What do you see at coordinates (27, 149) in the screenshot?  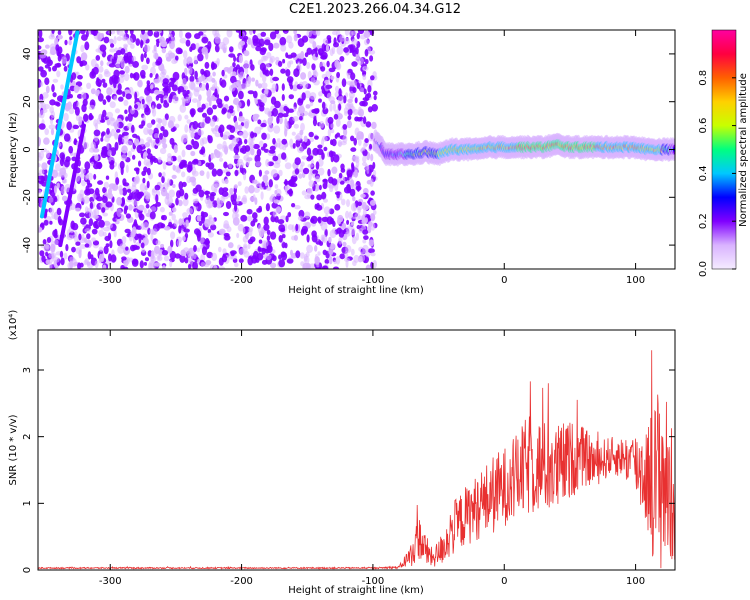 I see `y-tick-label: 0` at bounding box center [27, 149].